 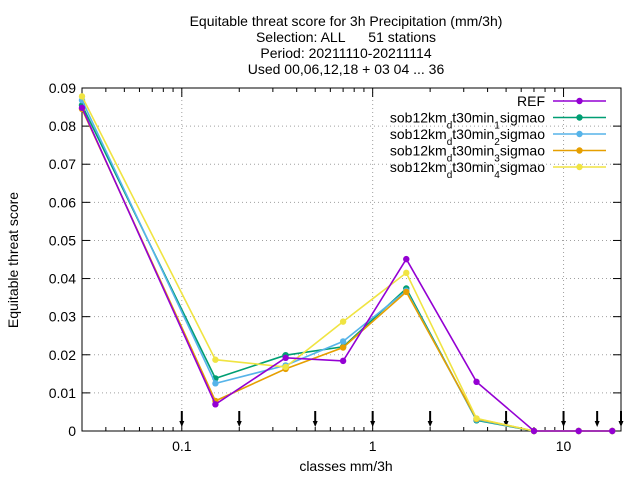 What do you see at coordinates (62, 126) in the screenshot?
I see `y-tick-label: 0.08` at bounding box center [62, 126].